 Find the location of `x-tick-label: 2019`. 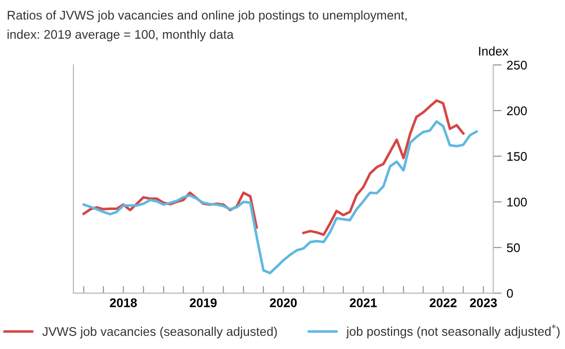

x-tick-label: 2019 is located at coordinates (203, 303).